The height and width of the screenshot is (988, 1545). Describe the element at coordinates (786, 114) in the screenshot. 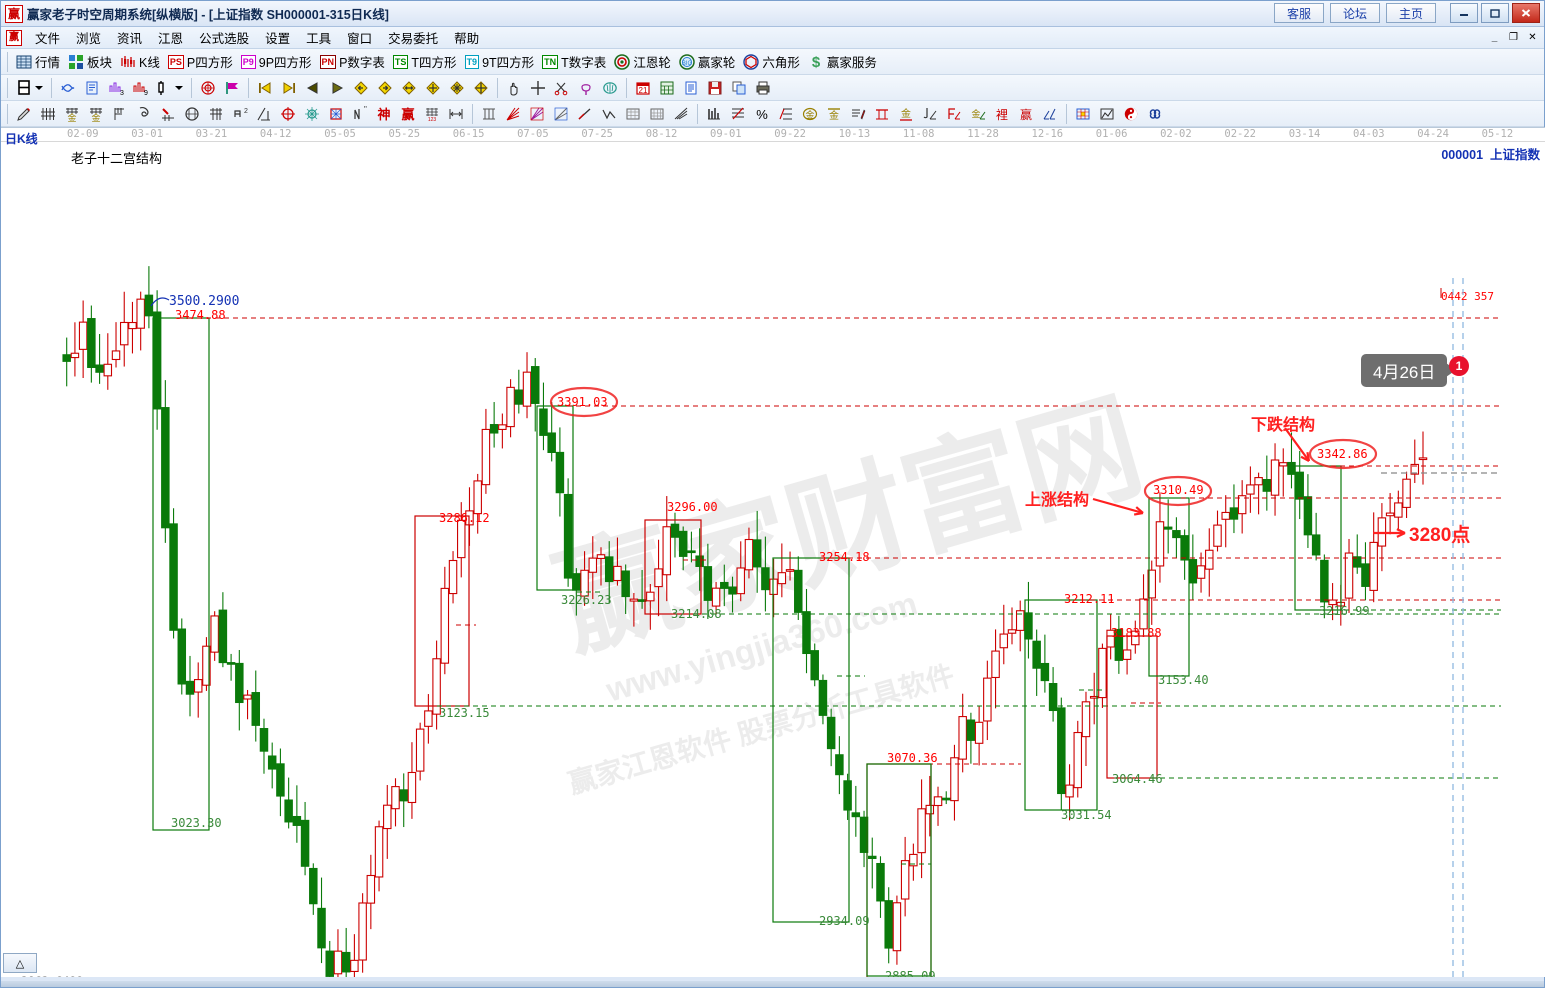

I see `percent-line-icon` at that location.